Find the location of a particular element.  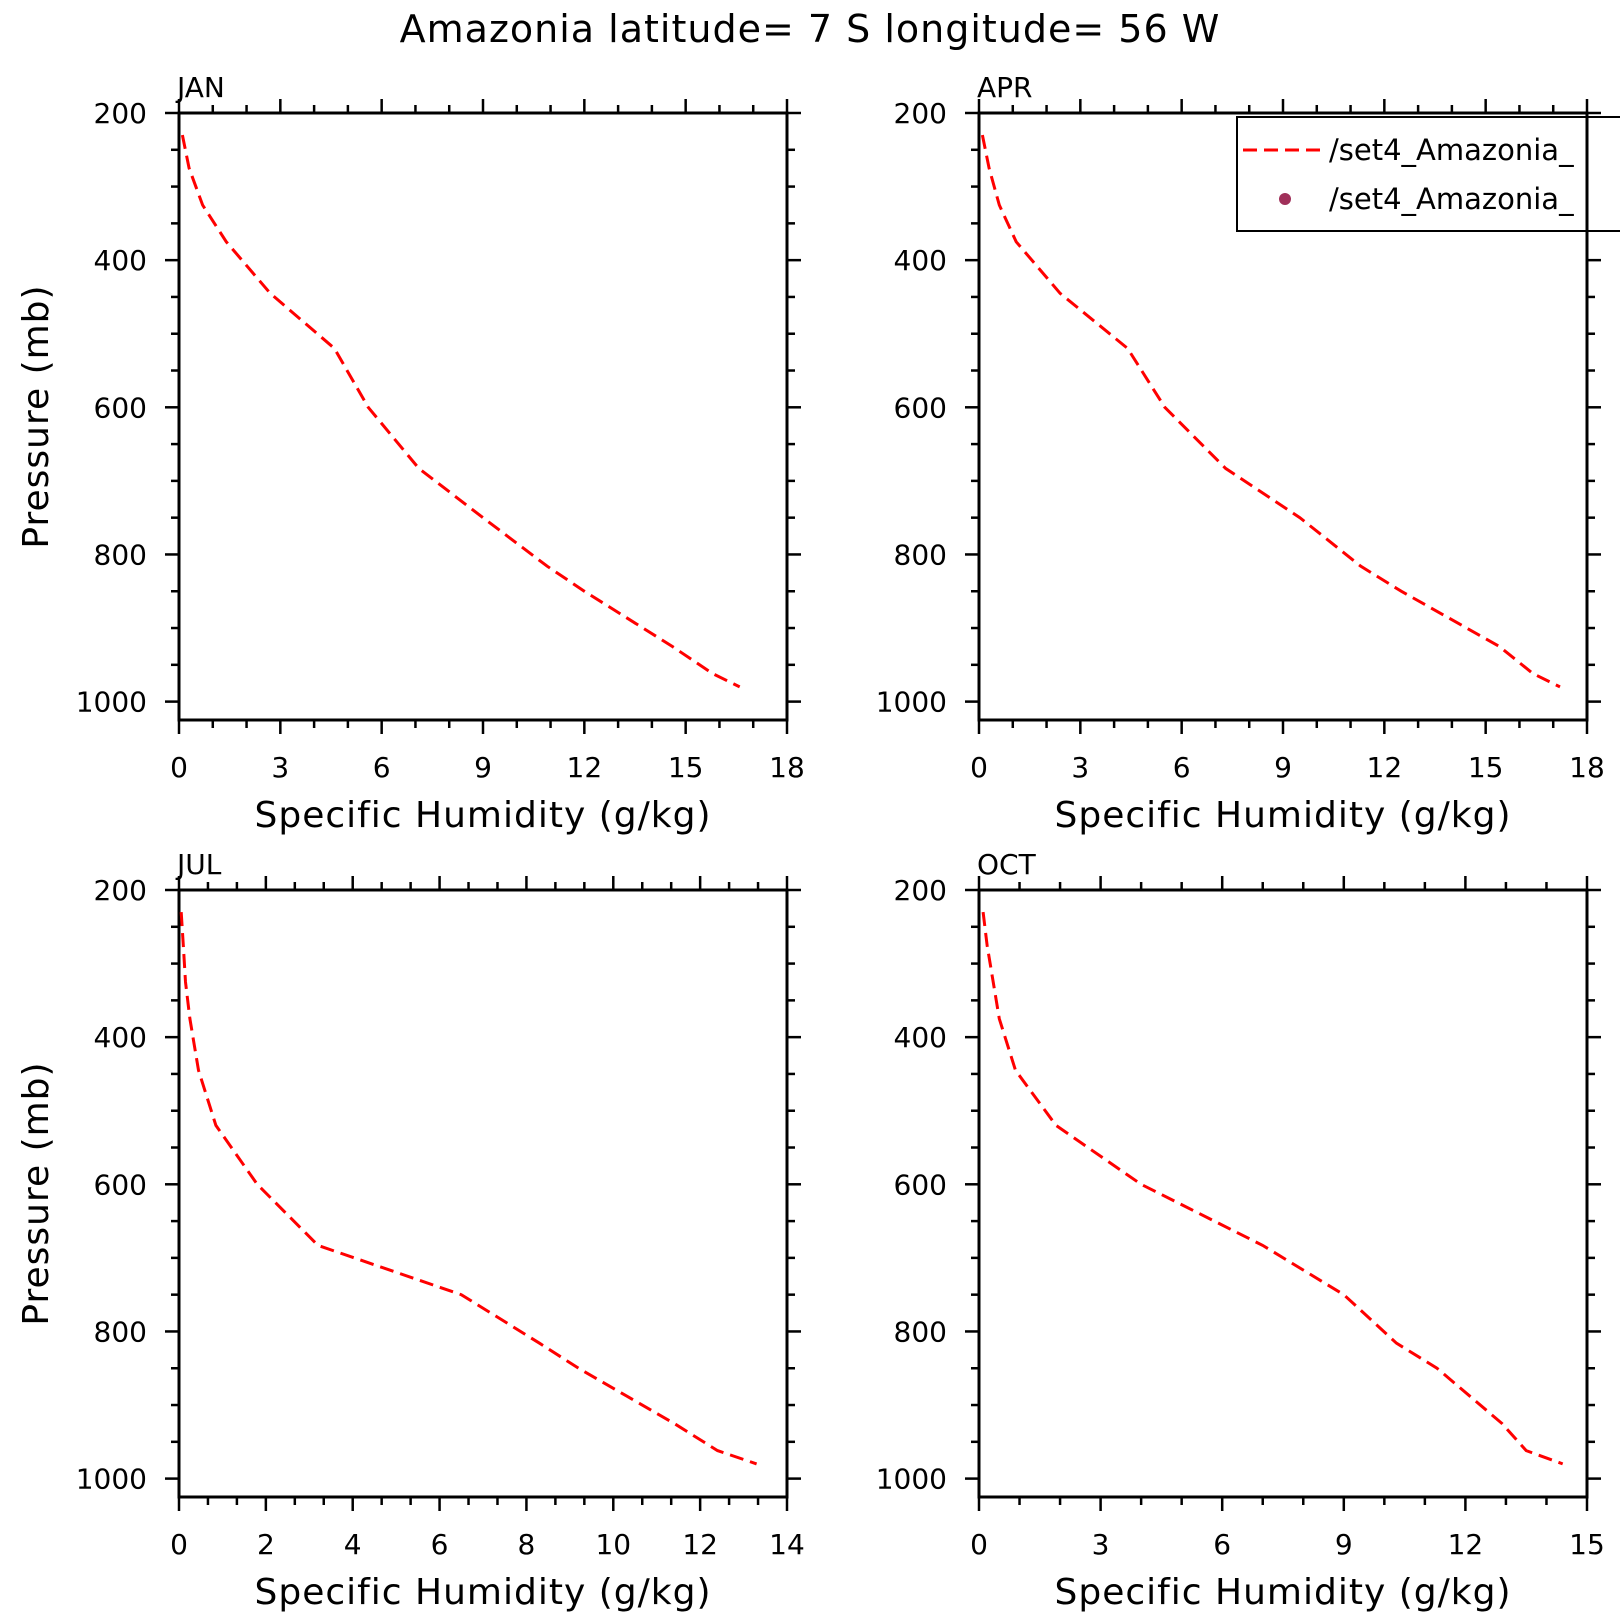

panel-label: APR is located at coordinates (1005, 87).